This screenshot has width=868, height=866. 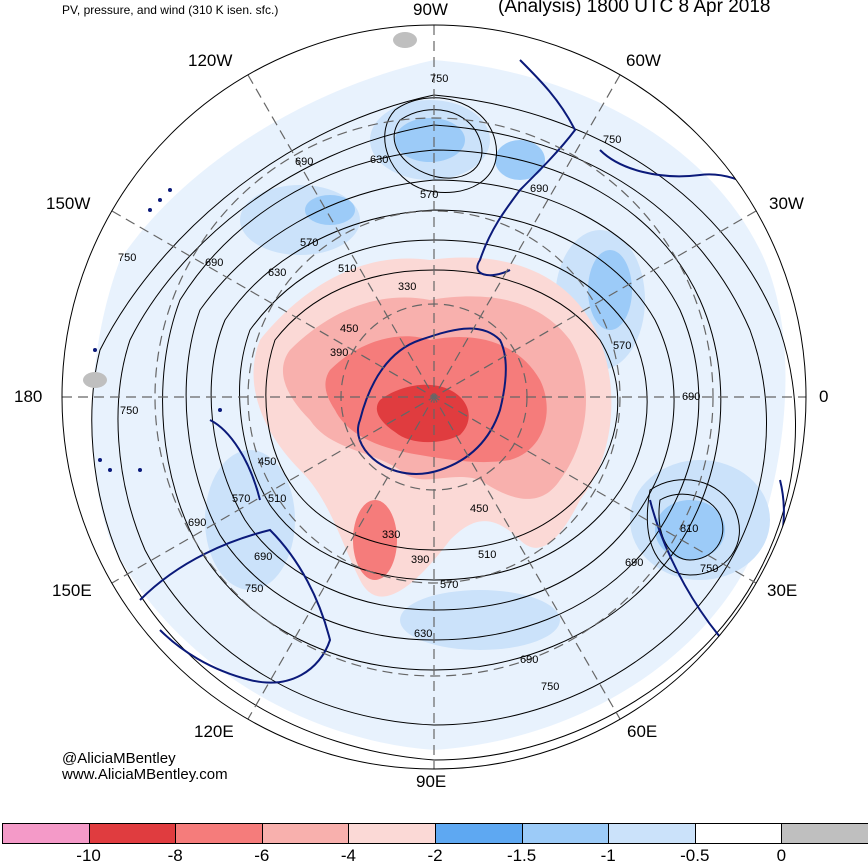 I want to click on colorbar-tick-label: -0.5, so click(x=695, y=855).